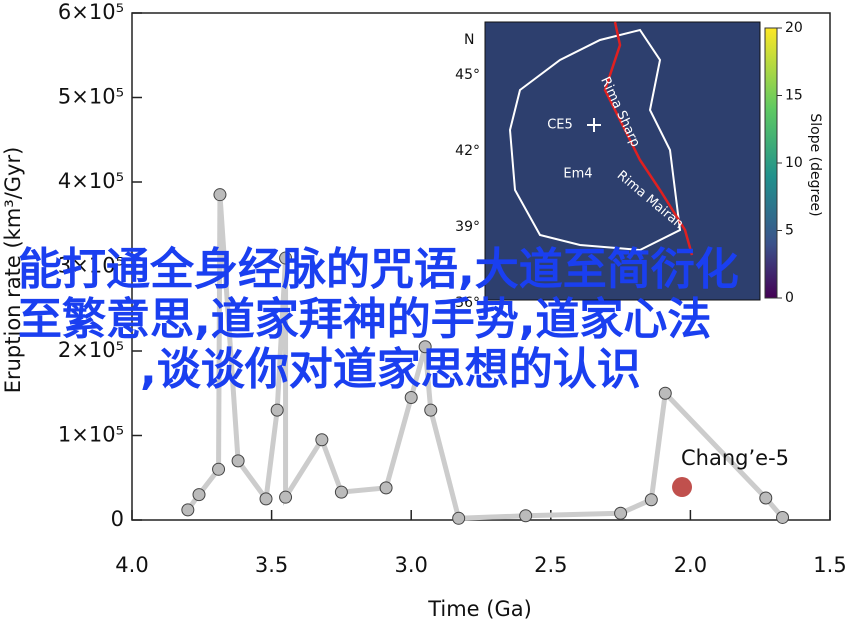  Describe the element at coordinates (829, 565) in the screenshot. I see `x-tick-label: 1.5` at that location.